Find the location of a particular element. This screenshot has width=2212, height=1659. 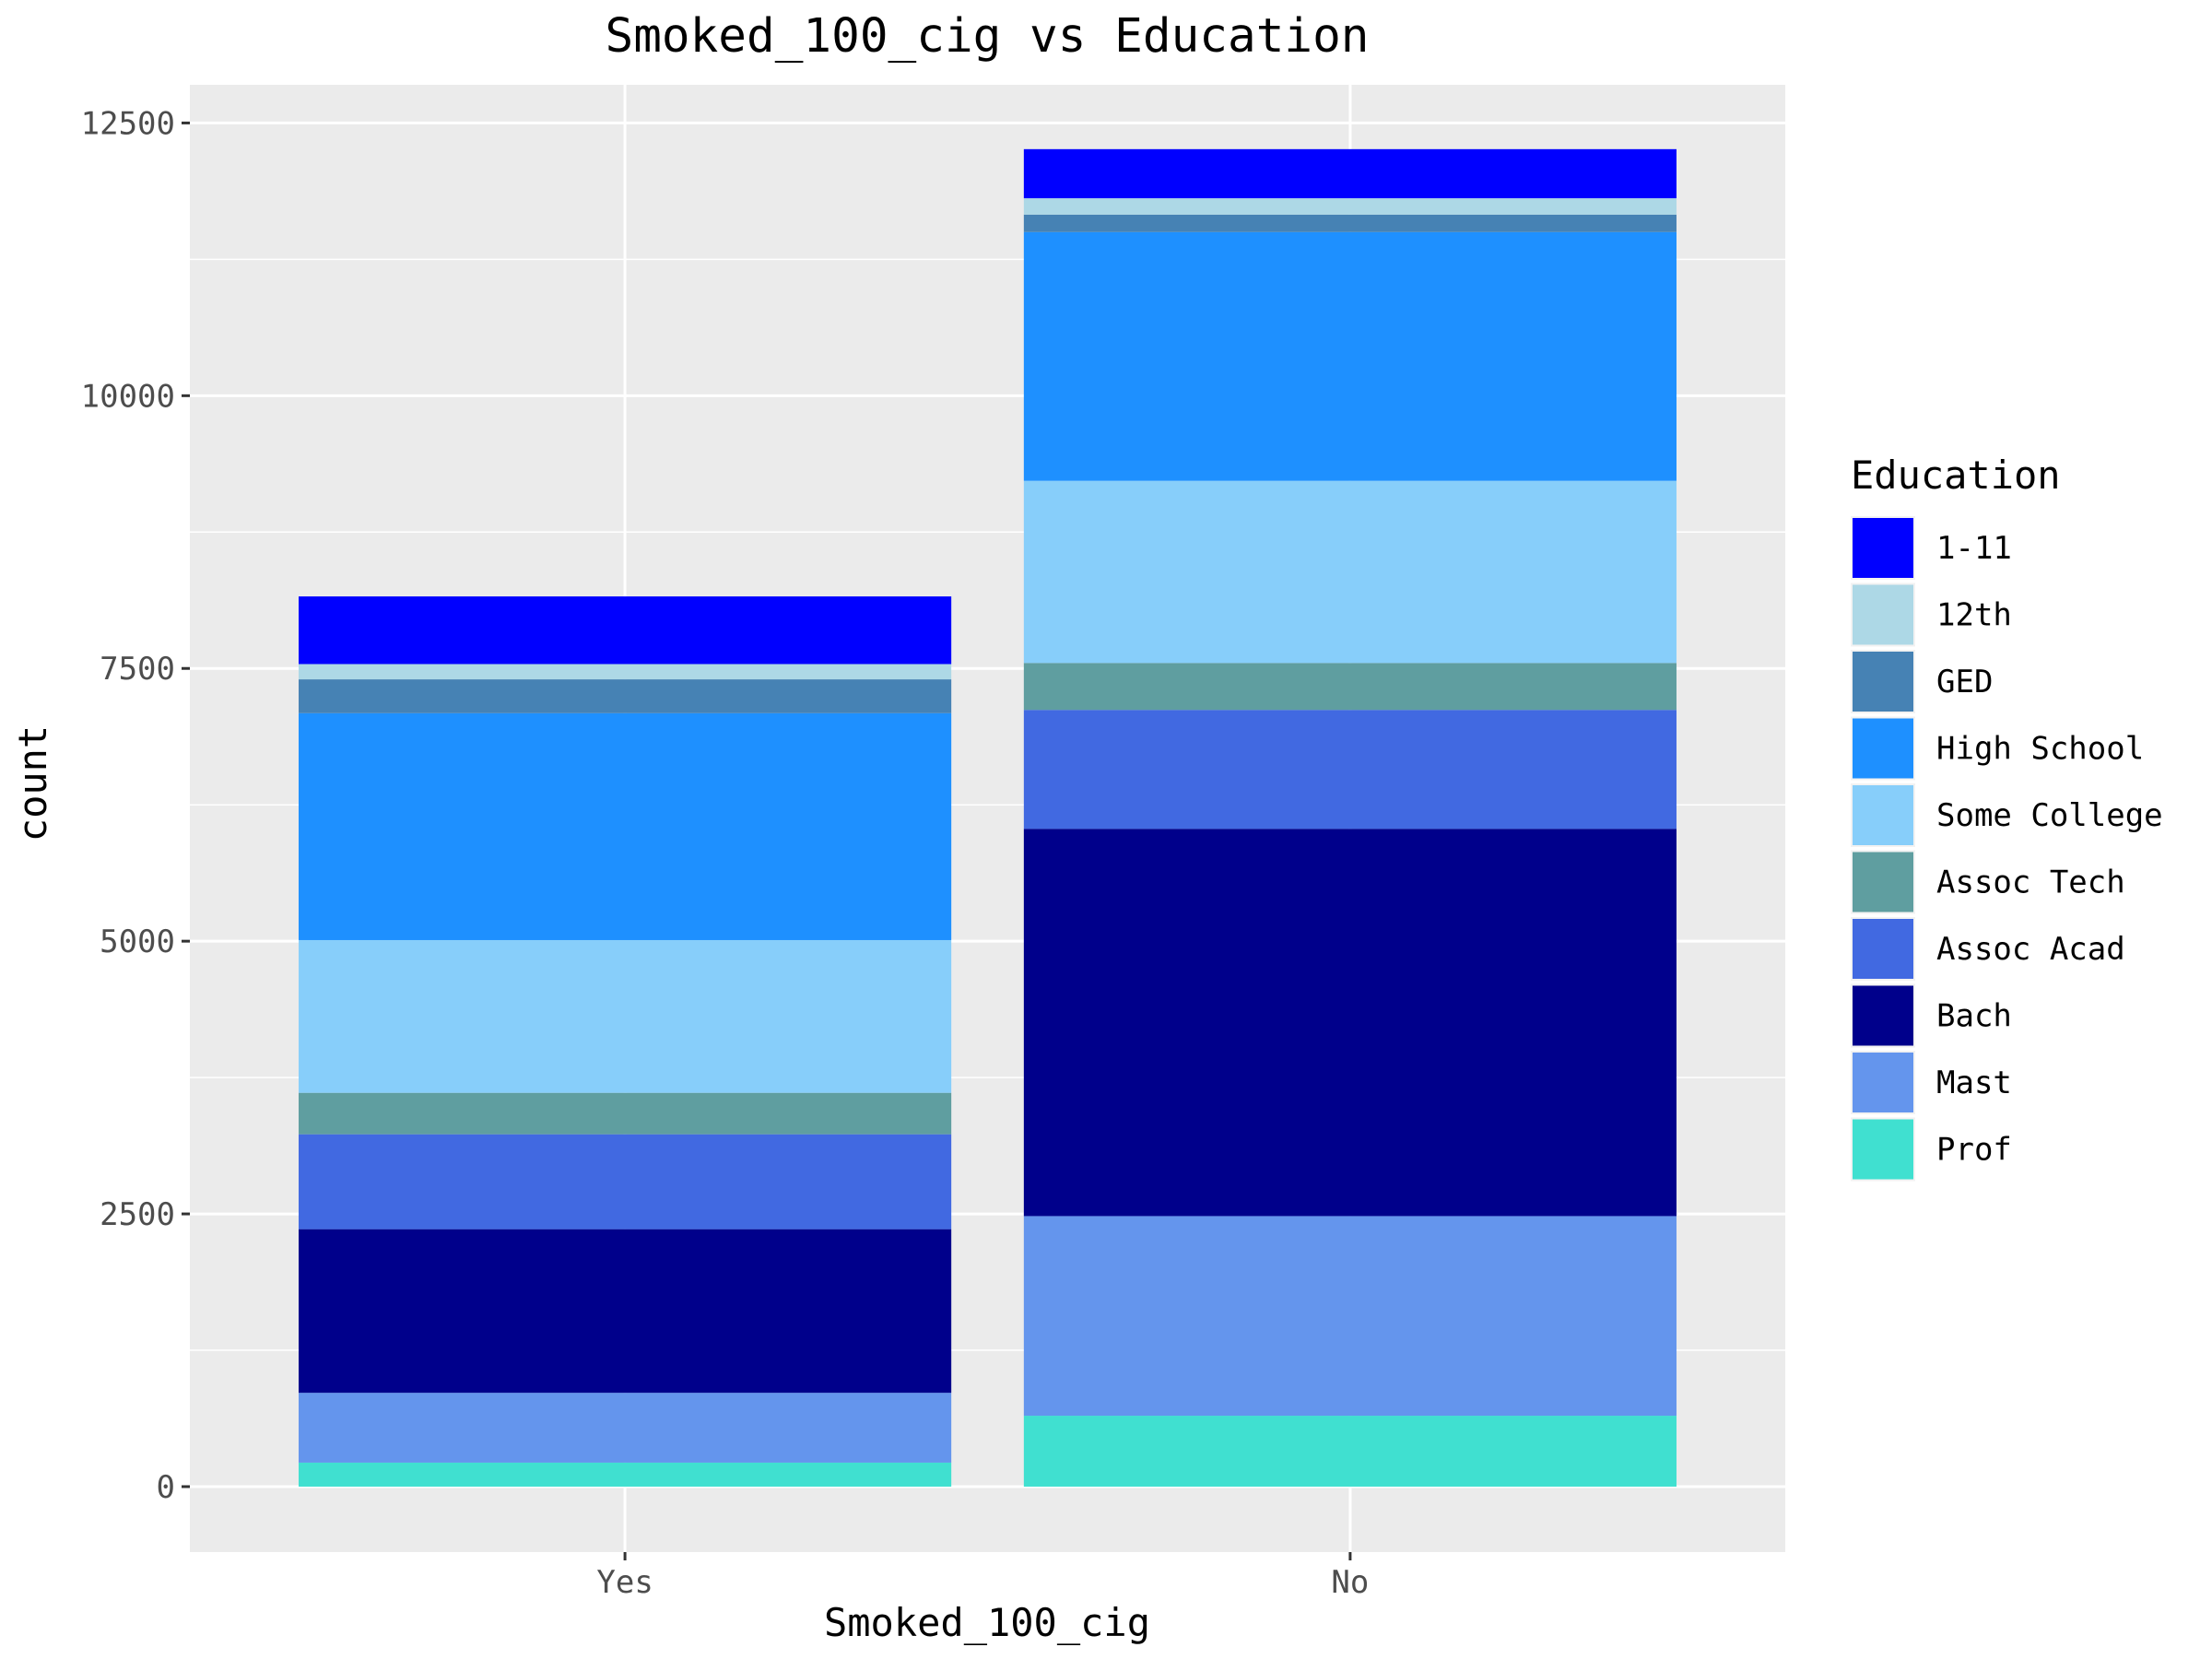

bar-segment-yes-mast is located at coordinates (625, 1428).